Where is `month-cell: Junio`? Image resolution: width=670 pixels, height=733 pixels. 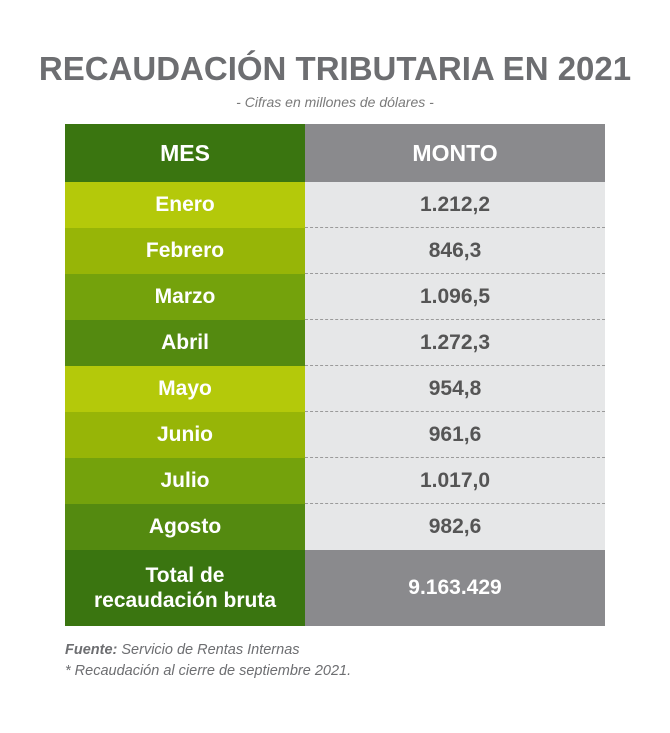
month-cell: Junio is located at coordinates (185, 435).